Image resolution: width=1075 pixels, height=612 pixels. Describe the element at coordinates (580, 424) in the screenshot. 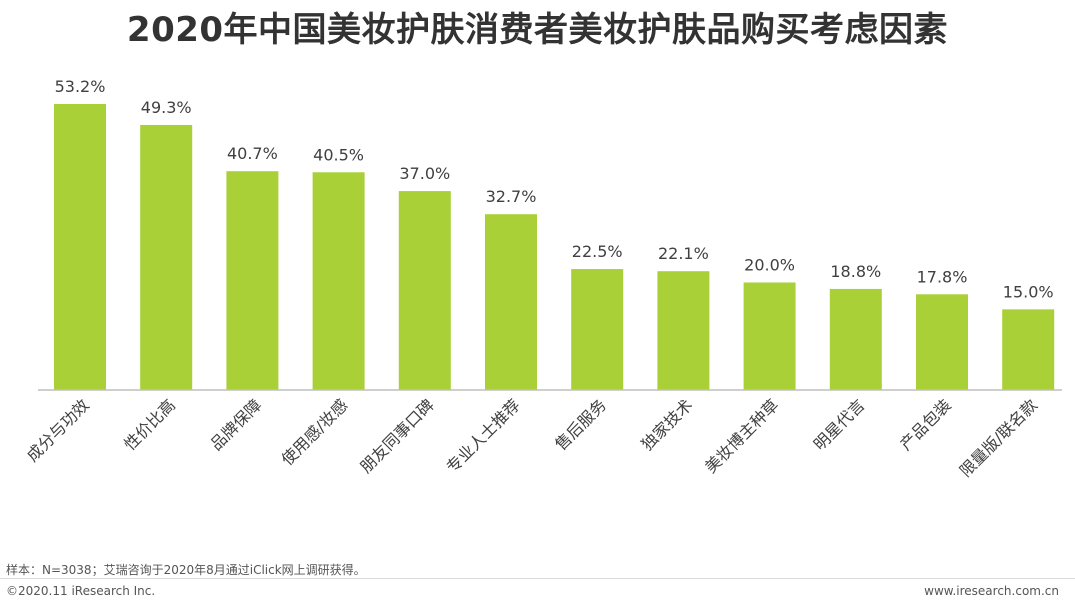

I see `category-label: 售后服务` at that location.